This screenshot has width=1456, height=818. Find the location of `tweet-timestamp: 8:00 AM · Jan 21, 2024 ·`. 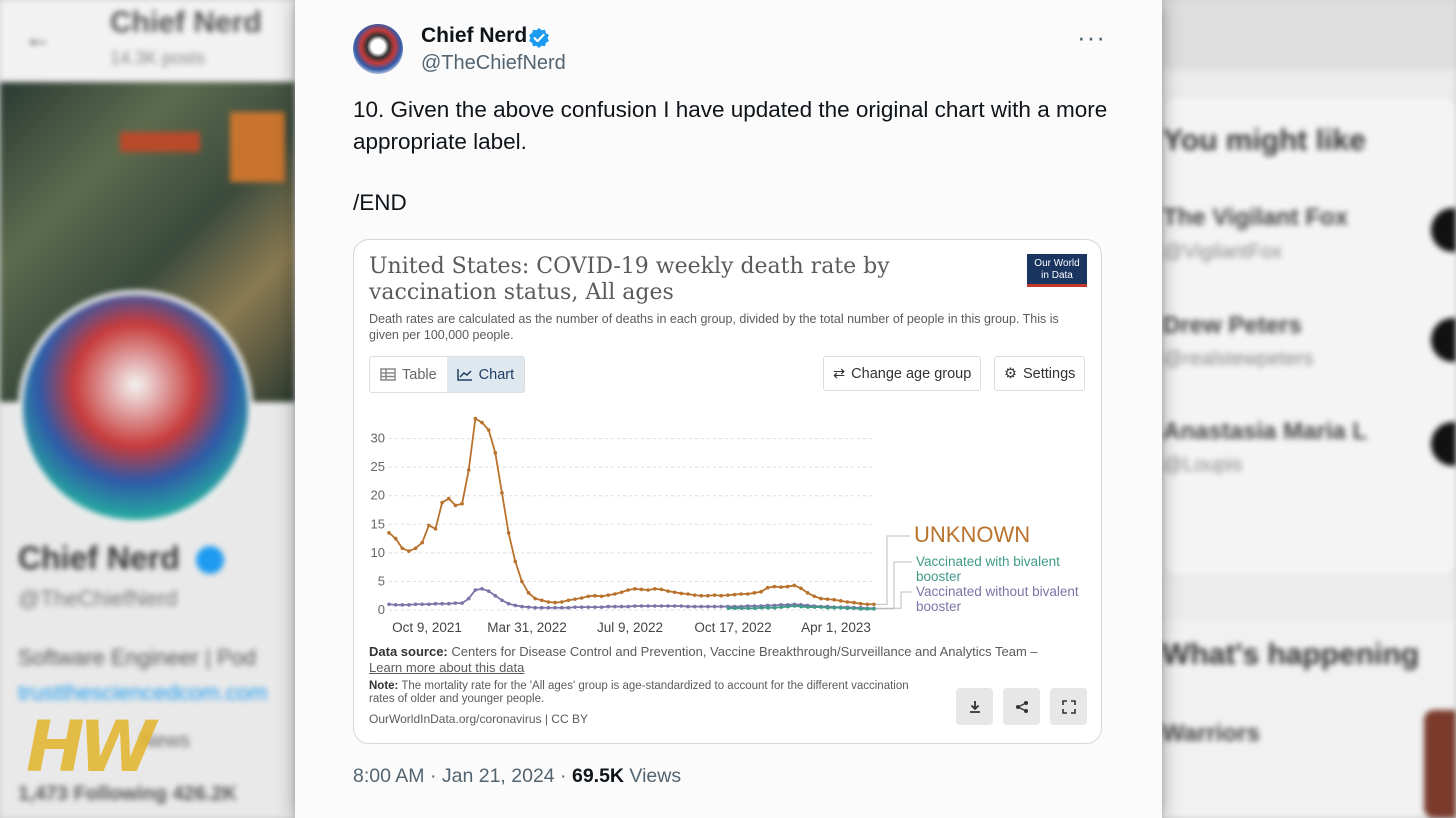

tweet-timestamp: 8:00 AM · Jan 21, 2024 · is located at coordinates (462, 776).